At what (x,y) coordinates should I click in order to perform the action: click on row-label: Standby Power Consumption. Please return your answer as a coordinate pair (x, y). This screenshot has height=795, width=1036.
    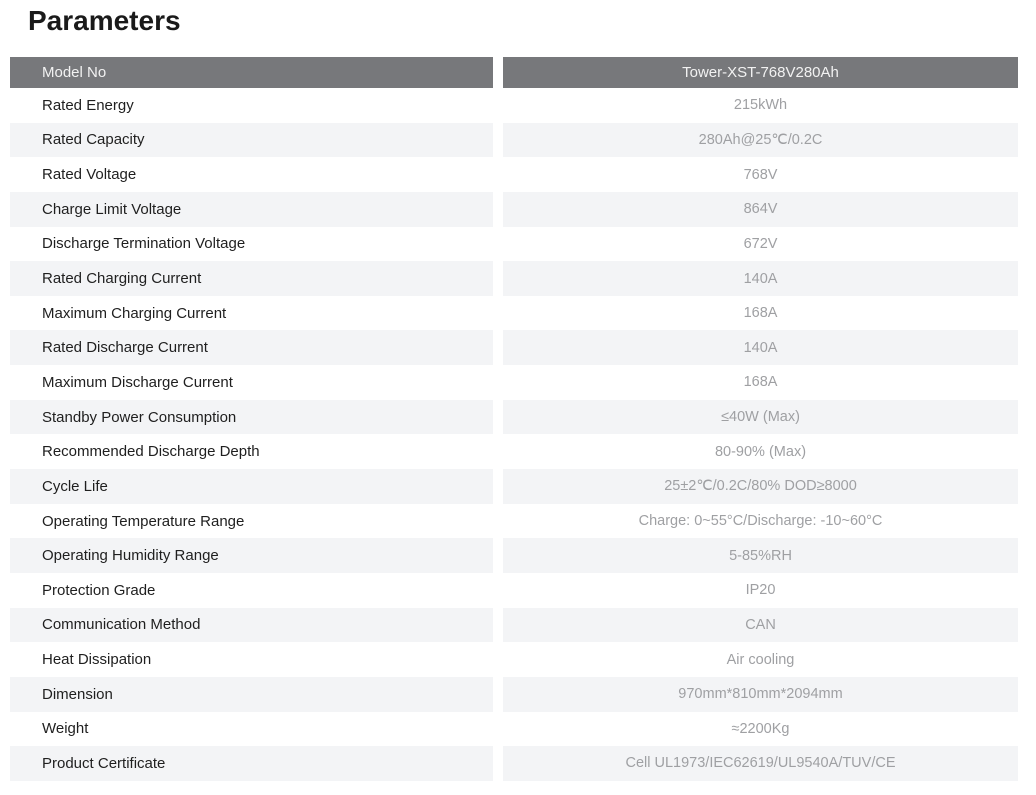
    Looking at the image, I should click on (251, 417).